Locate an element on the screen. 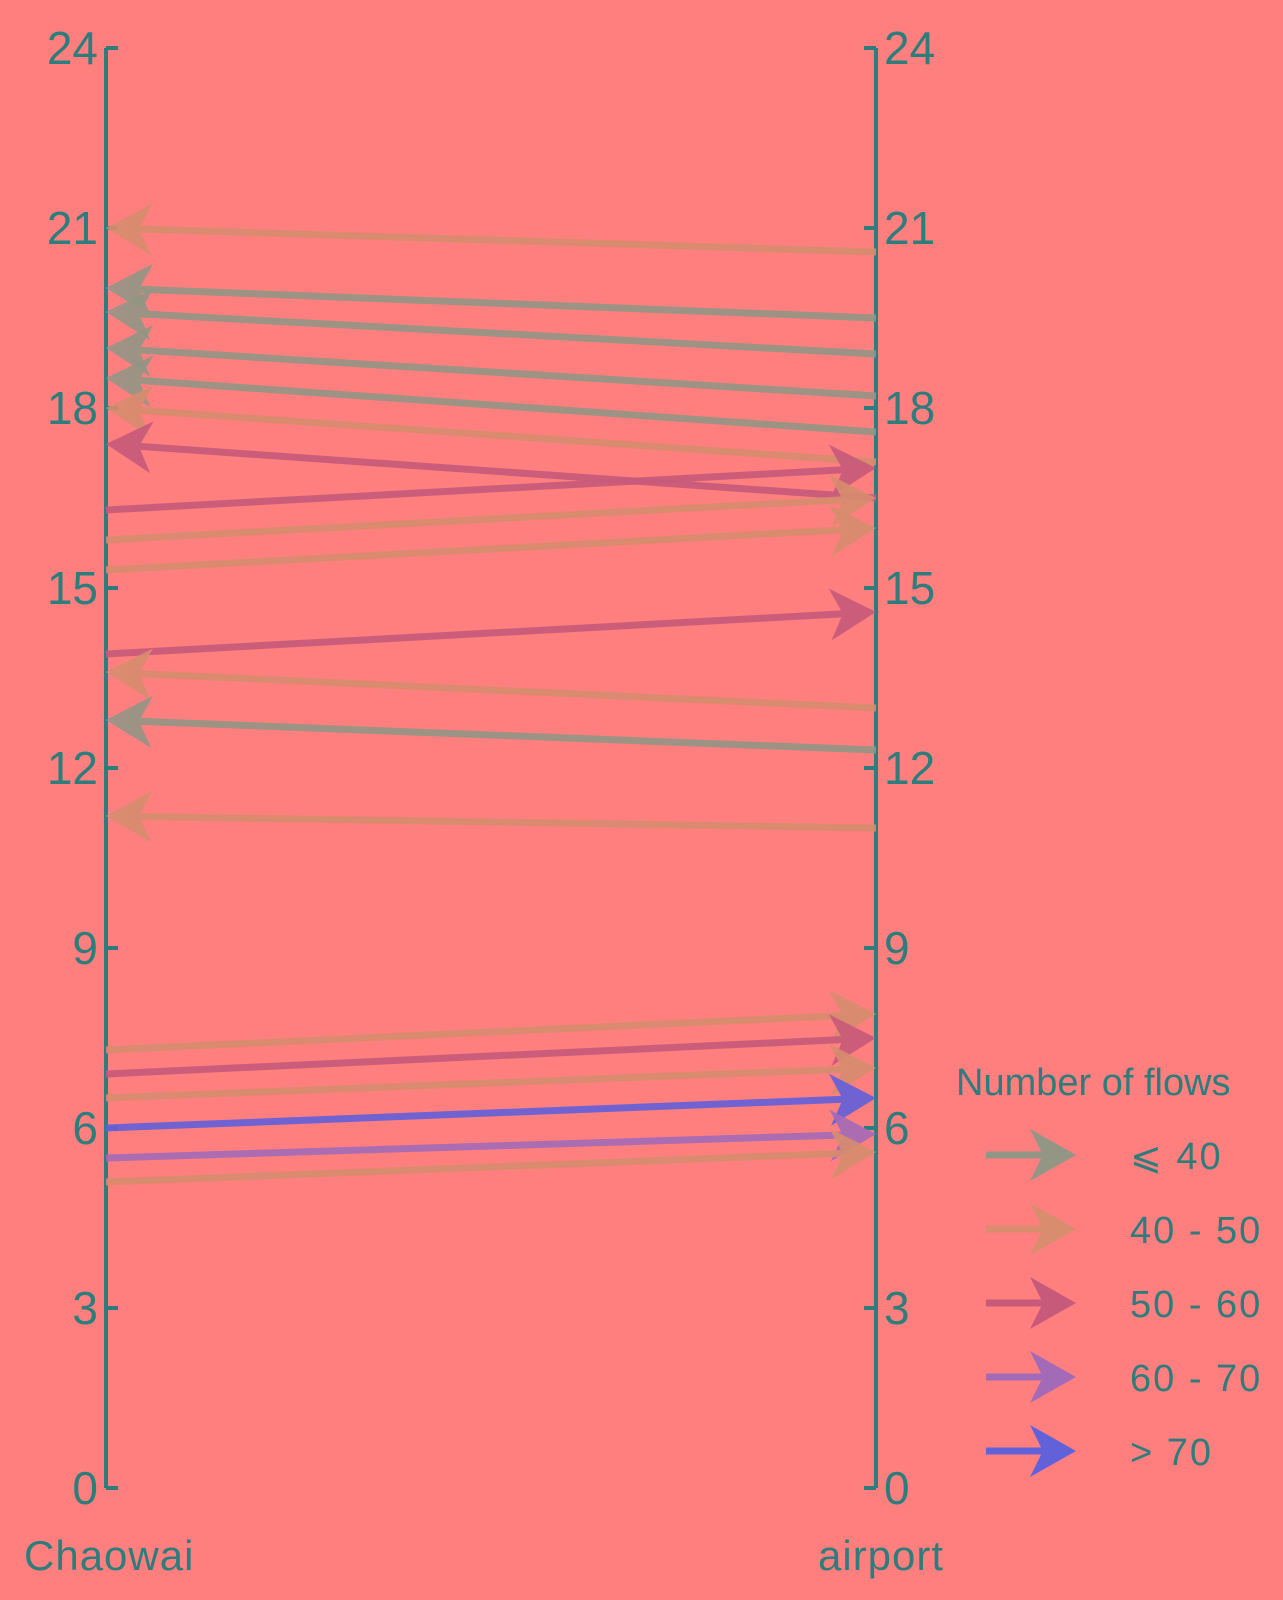  right-axis-label: airport is located at coordinates (881, 1555).